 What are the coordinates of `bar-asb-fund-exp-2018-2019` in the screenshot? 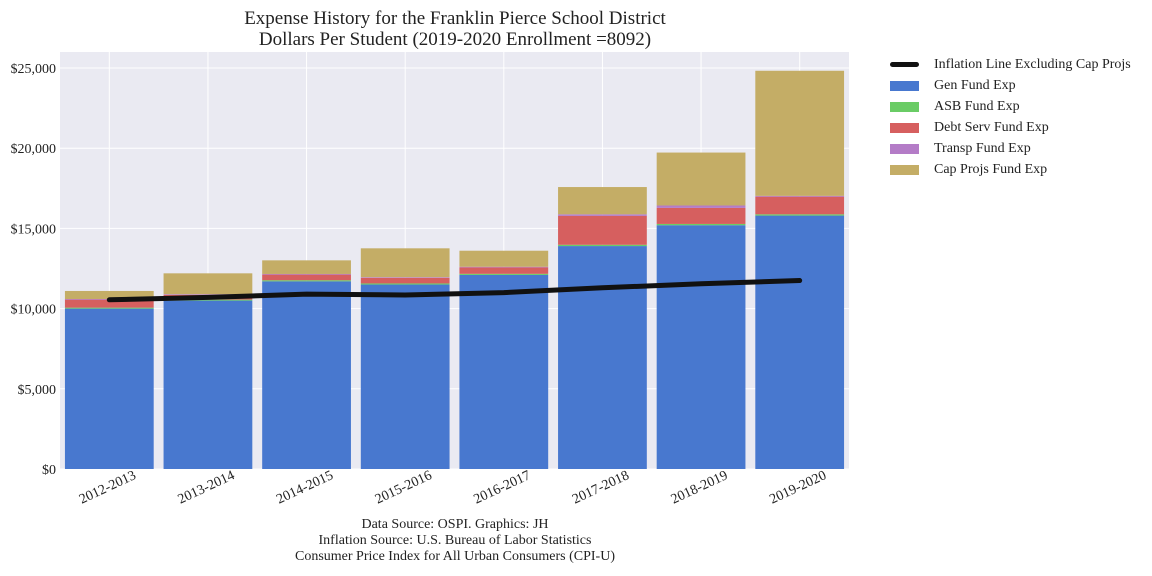 It's located at (701, 224).